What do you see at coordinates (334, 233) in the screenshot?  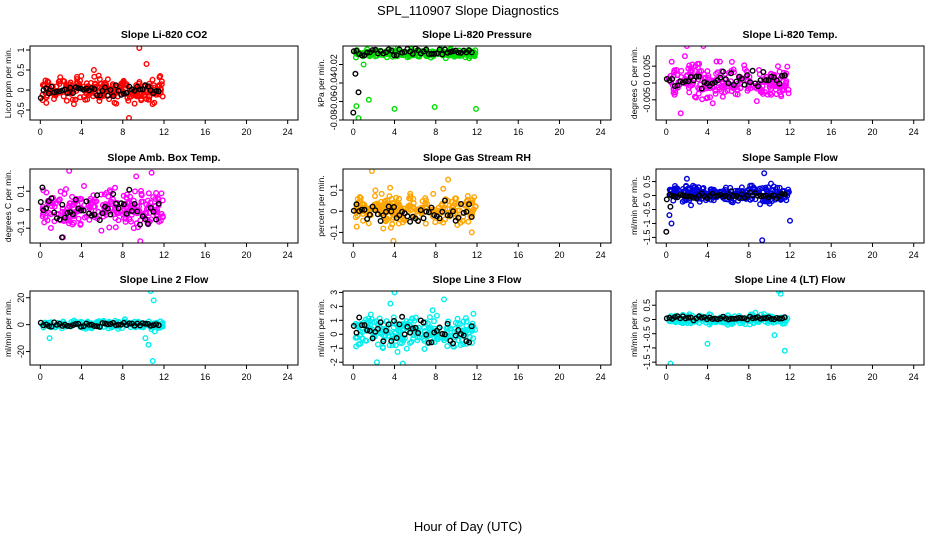 I see `y-tick-label: -0.1` at bounding box center [334, 233].